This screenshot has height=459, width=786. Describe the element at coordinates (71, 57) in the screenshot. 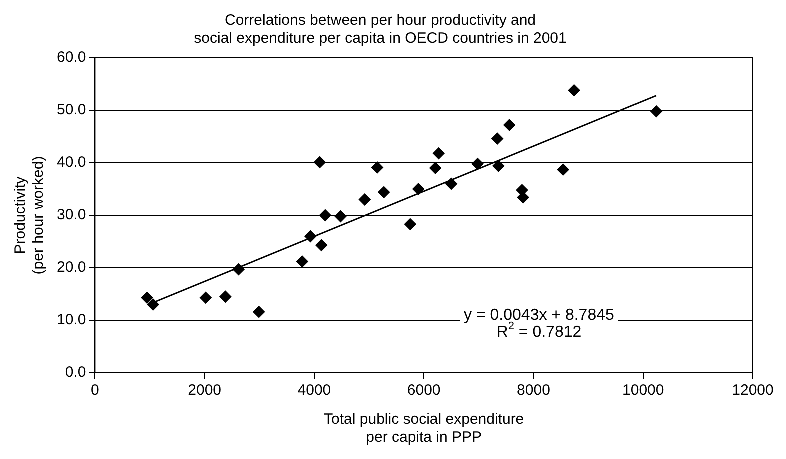

I see `y-tick-label: 60.0` at that location.